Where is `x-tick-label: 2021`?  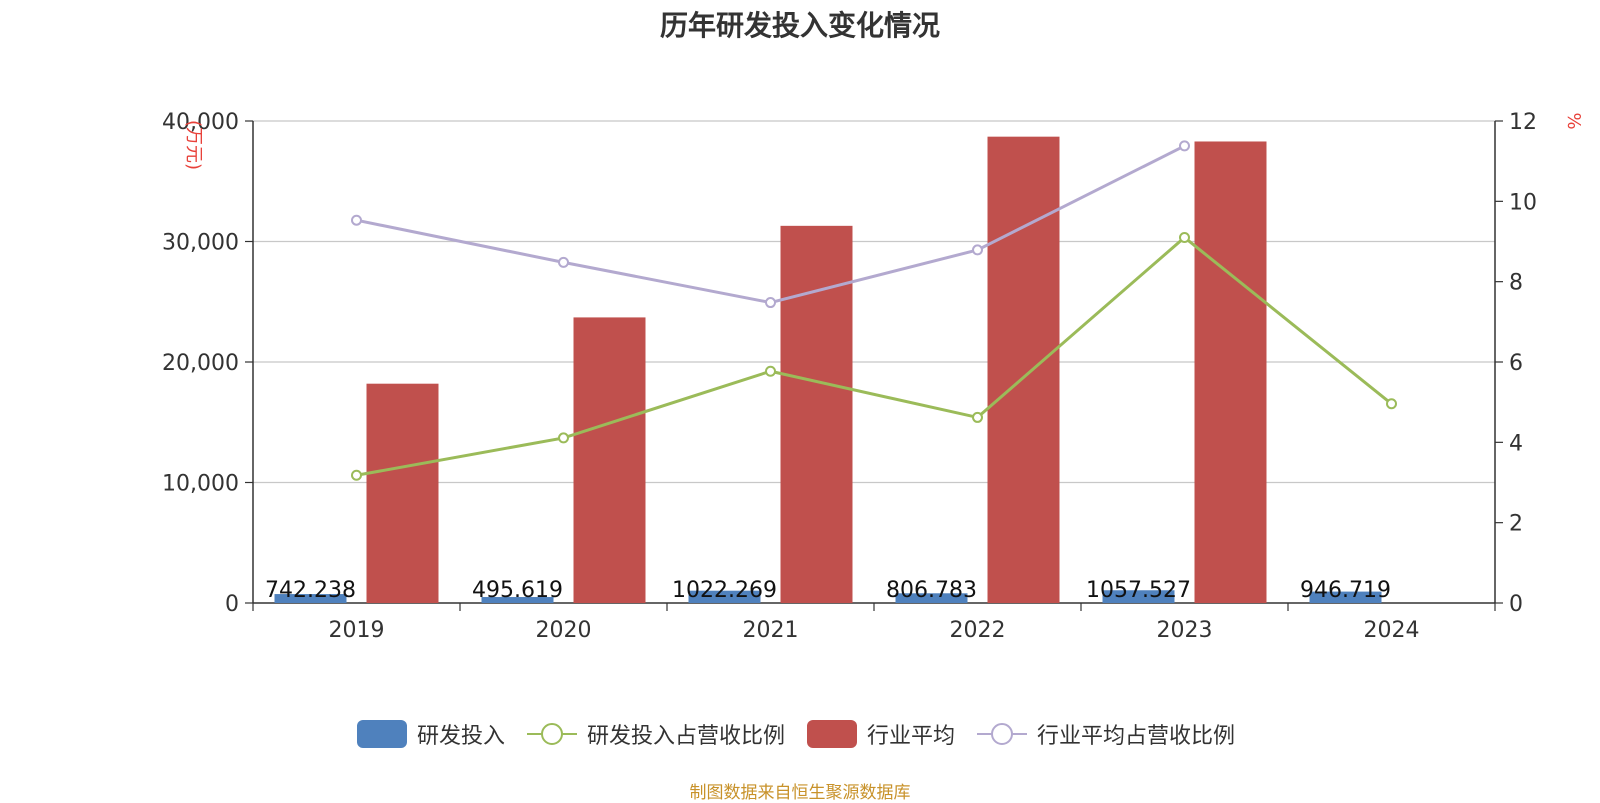
x-tick-label: 2021 is located at coordinates (771, 630).